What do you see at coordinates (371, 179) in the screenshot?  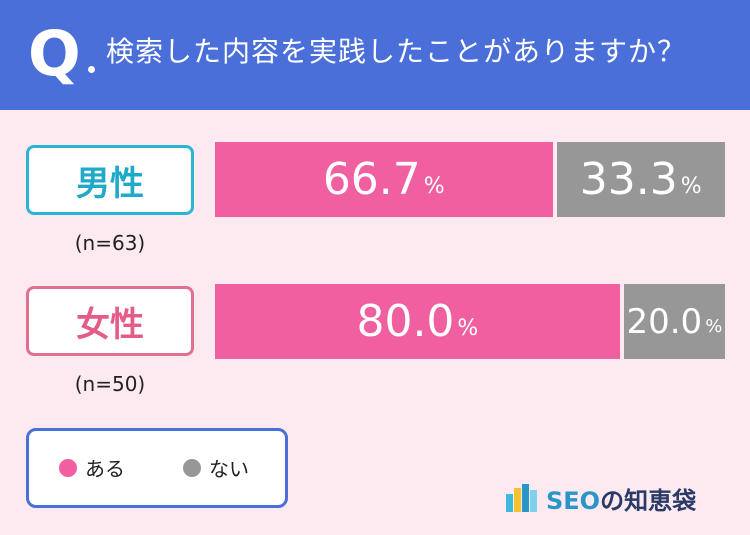 I see `bar-value-label: 66.7` at bounding box center [371, 179].